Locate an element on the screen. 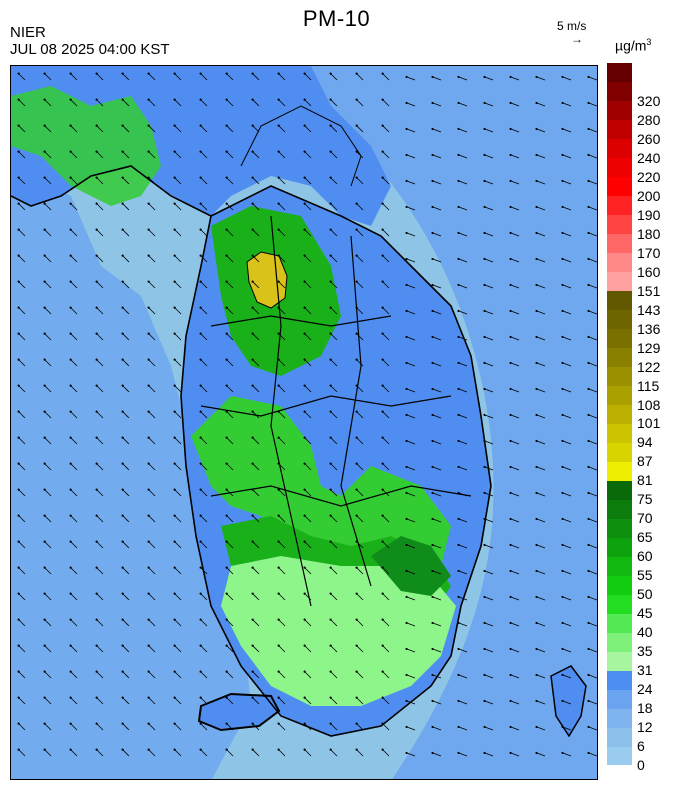 This screenshot has width=673, height=795. legend-label: 0 is located at coordinates (641, 765).